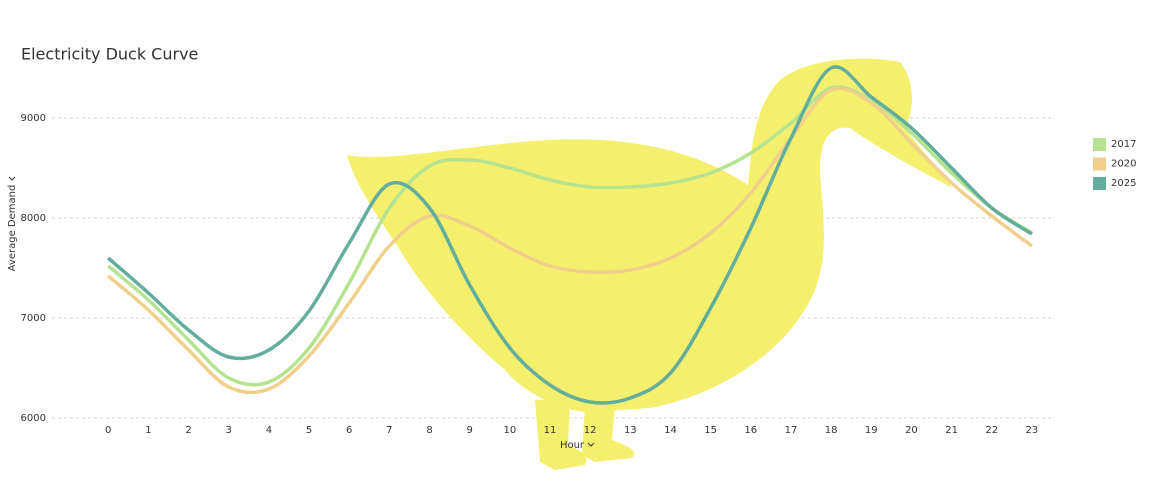 The image size is (1152, 496). What do you see at coordinates (33, 218) in the screenshot?
I see `y-tick-label: 8000` at bounding box center [33, 218].